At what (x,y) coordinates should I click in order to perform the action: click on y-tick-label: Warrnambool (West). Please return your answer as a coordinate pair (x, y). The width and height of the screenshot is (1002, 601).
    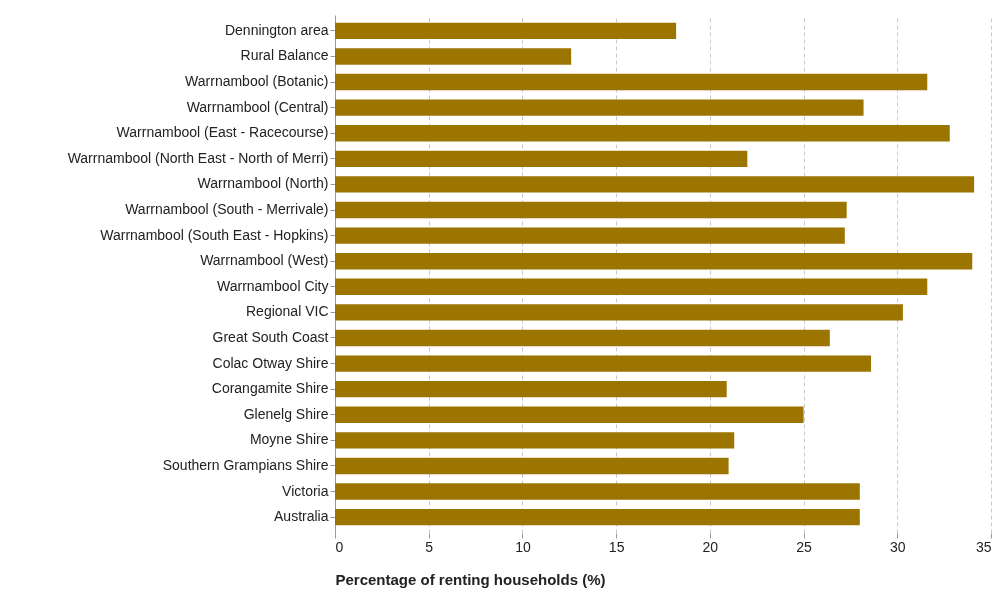
    Looking at the image, I should click on (264, 260).